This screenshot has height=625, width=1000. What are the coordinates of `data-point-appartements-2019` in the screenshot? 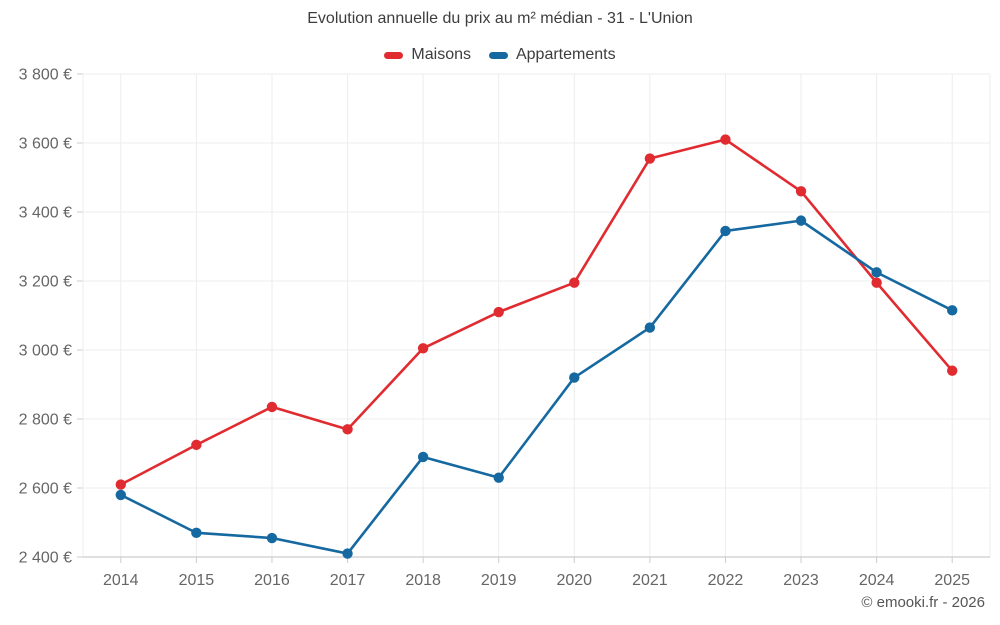 It's located at (498, 477).